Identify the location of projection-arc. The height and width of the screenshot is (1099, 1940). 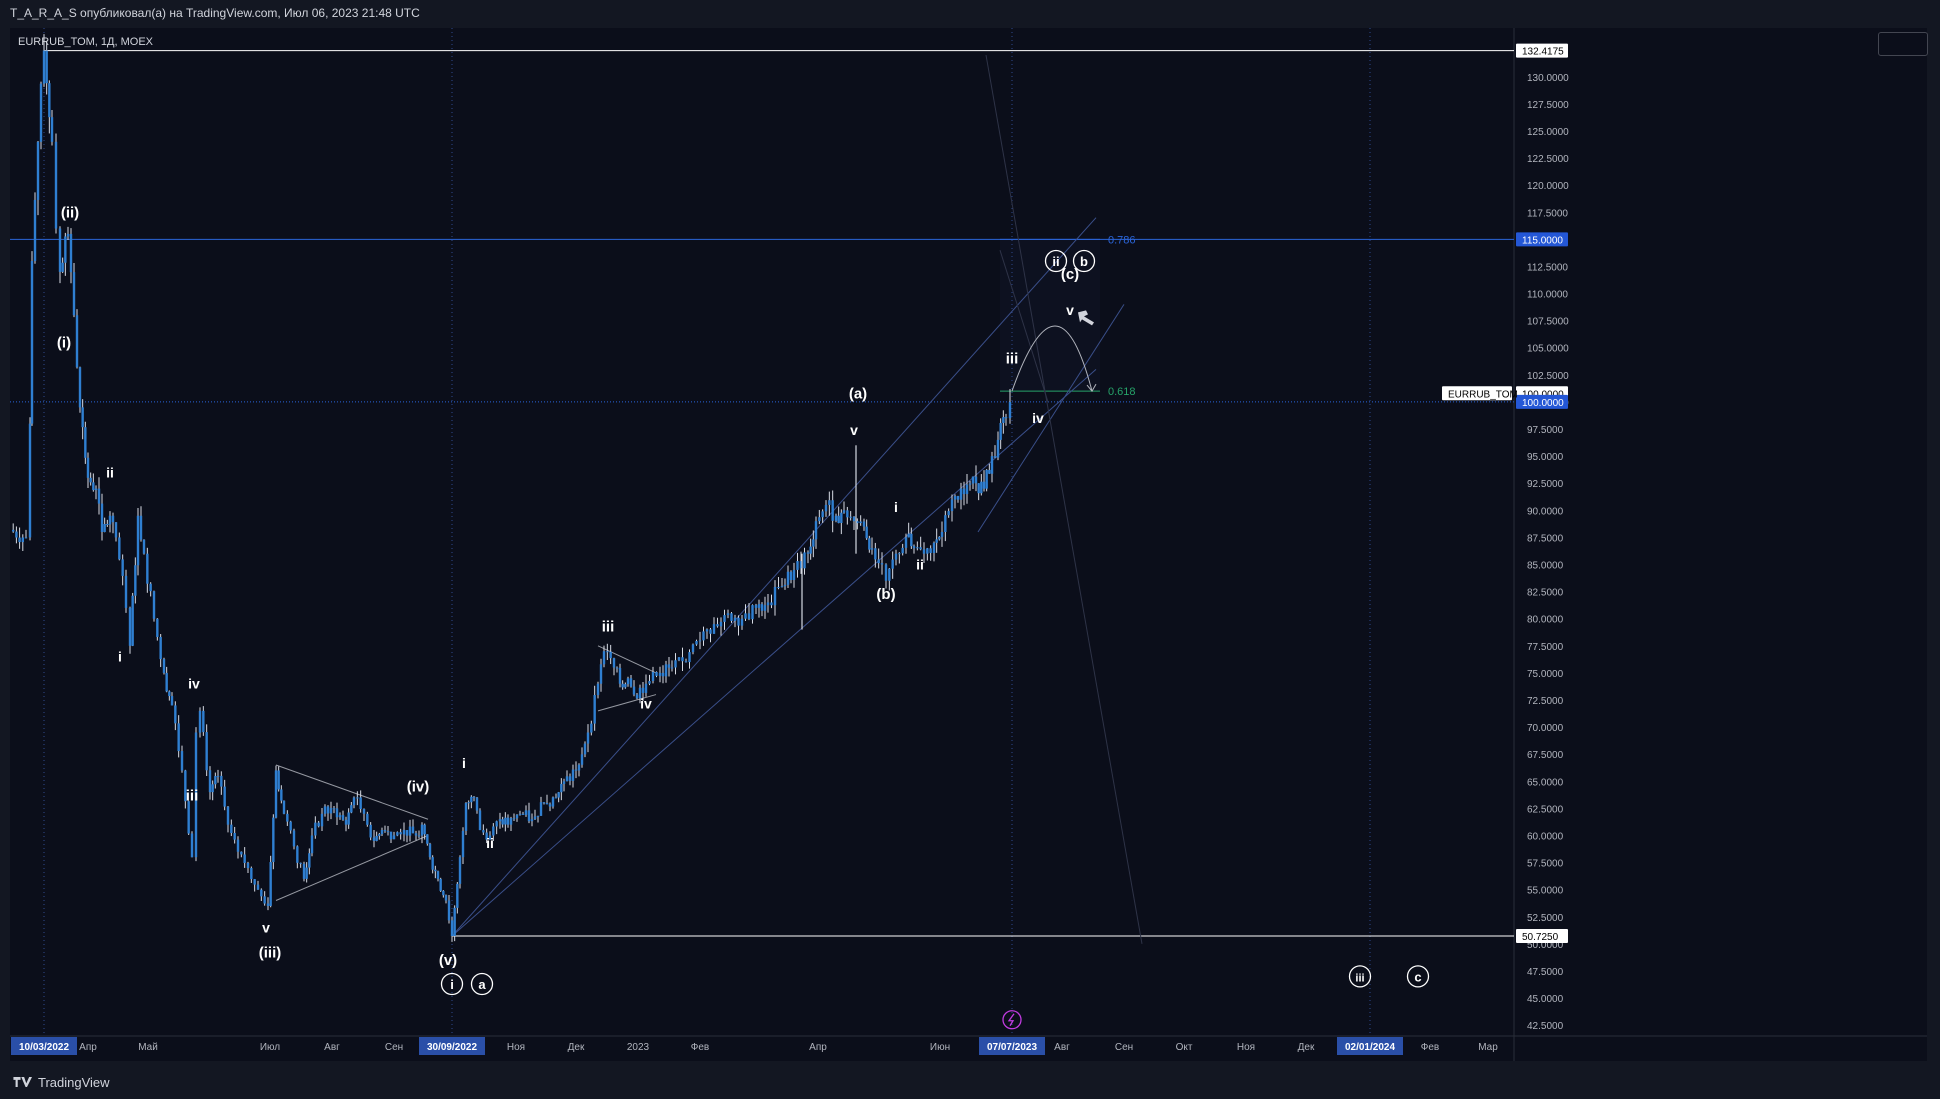
(1052, 358).